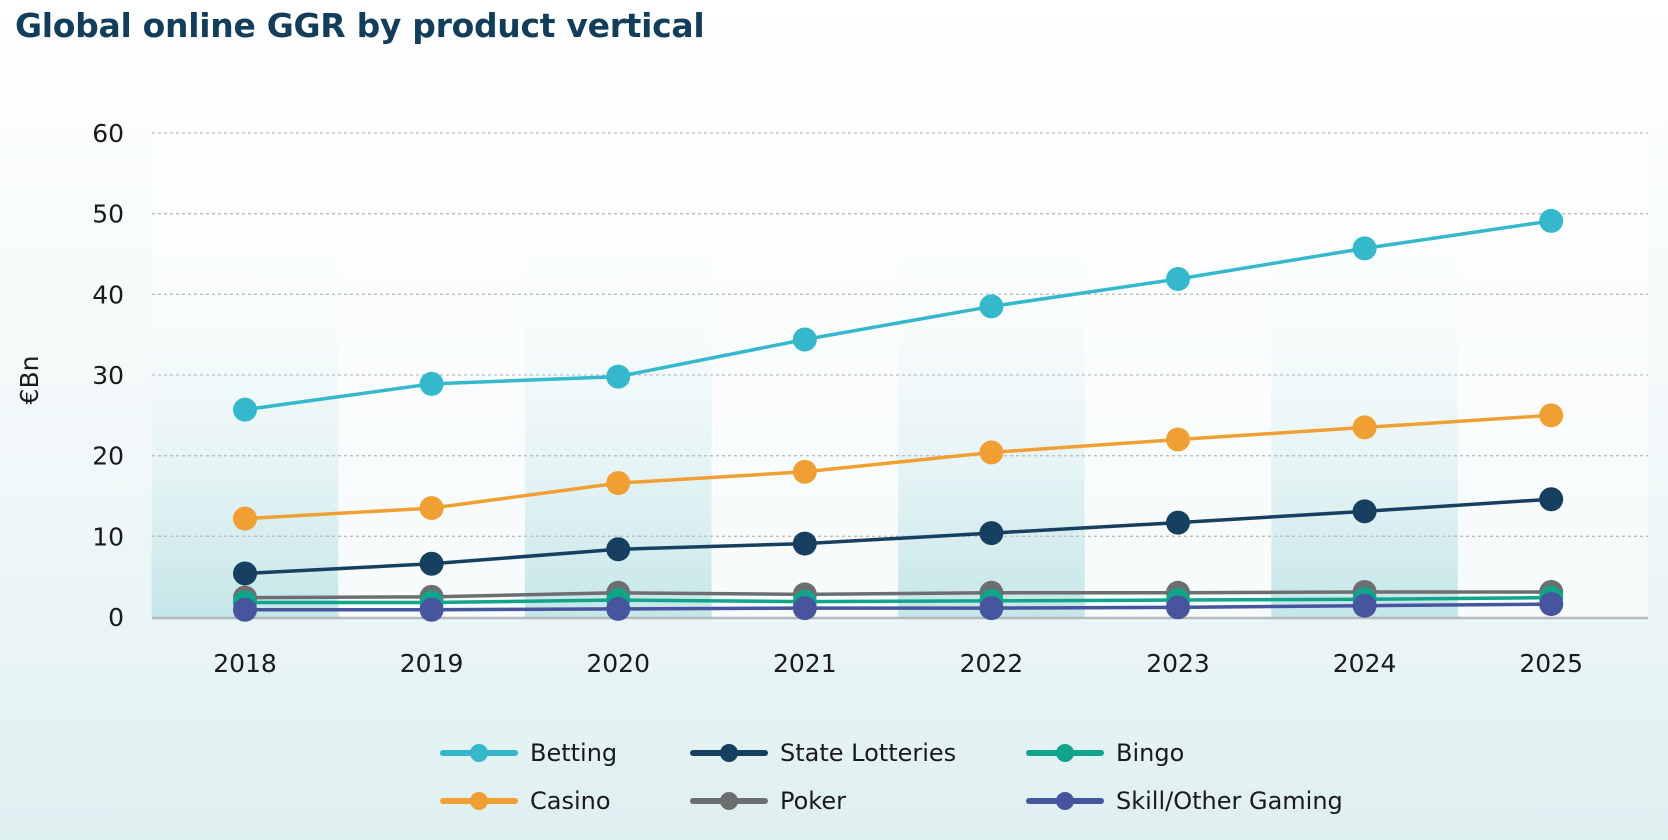  I want to click on legend-swatch-poker, so click(729, 801).